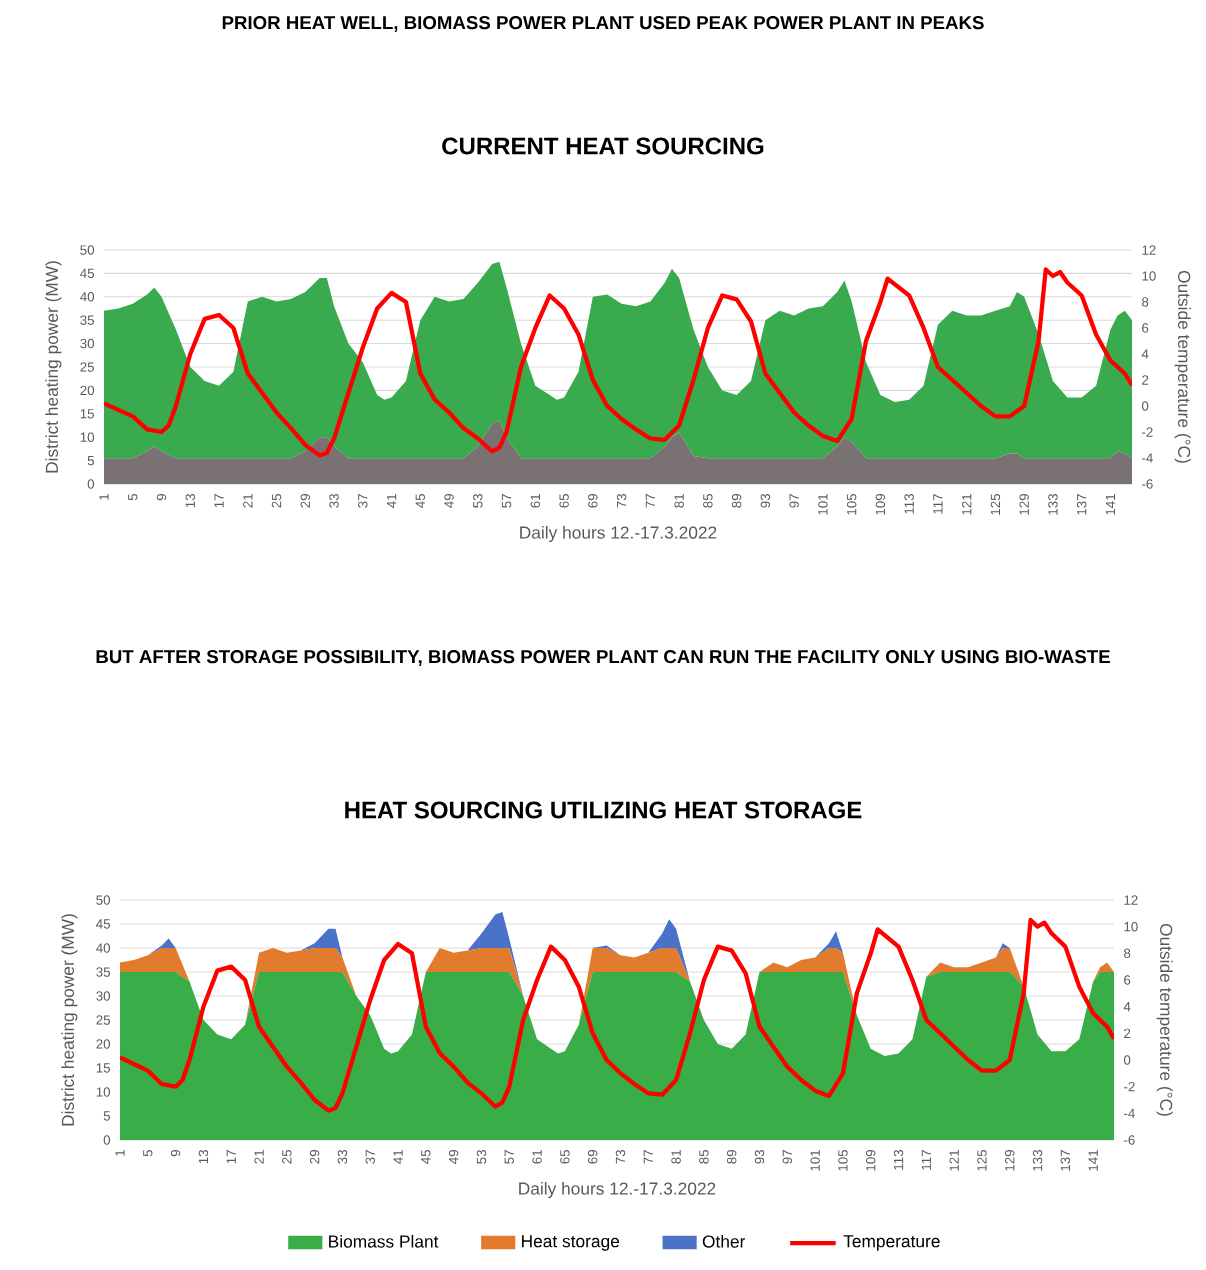 This screenshot has height=1270, width=1206. Describe the element at coordinates (384, 1241) in the screenshot. I see `legend-label: Biomass Plant` at that location.